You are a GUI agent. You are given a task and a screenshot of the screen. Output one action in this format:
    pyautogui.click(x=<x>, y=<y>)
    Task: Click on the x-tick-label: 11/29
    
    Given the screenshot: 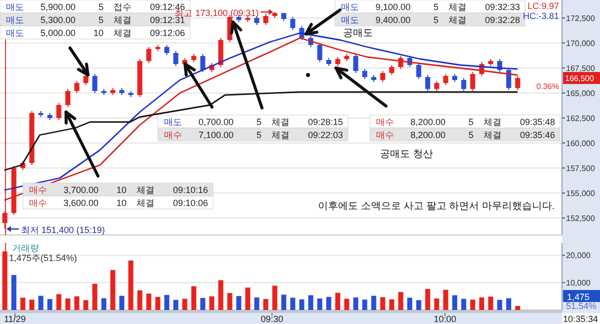 What is the action you would take?
    pyautogui.click(x=15, y=319)
    